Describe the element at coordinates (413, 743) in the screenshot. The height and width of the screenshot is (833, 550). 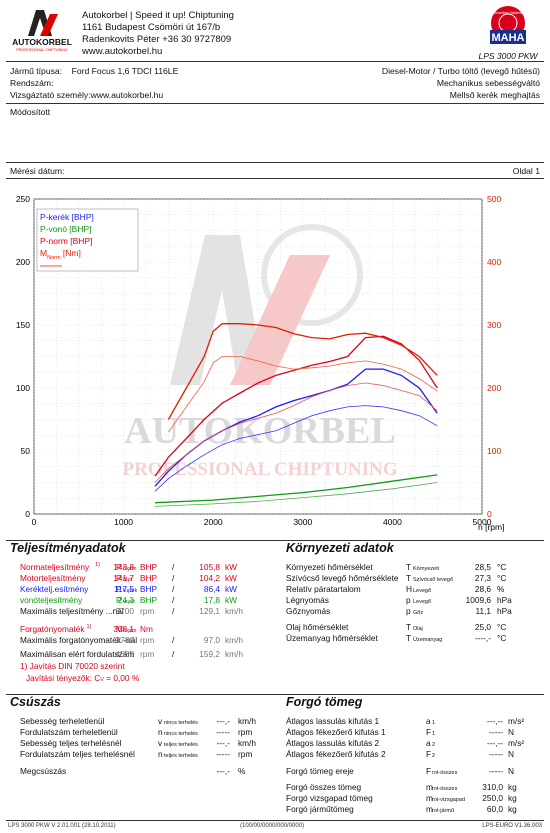
I see `mass-row: Átlagos lassulás kifutás 2 a 2 ---,-- m/s²` at that location.